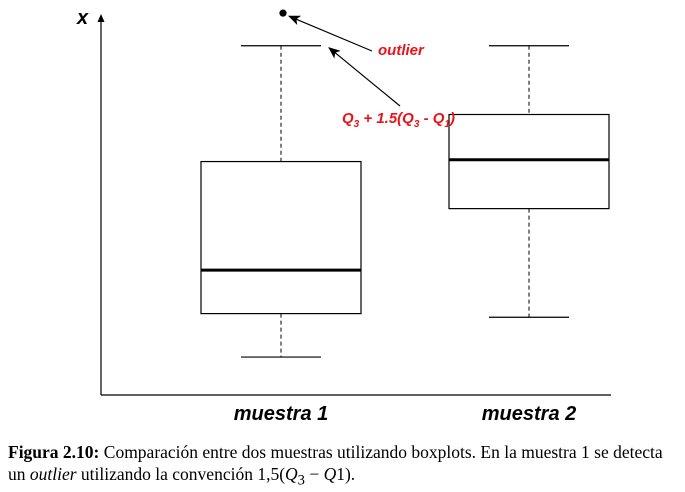  I want to click on caption-math-minus: −, so click(314, 474).